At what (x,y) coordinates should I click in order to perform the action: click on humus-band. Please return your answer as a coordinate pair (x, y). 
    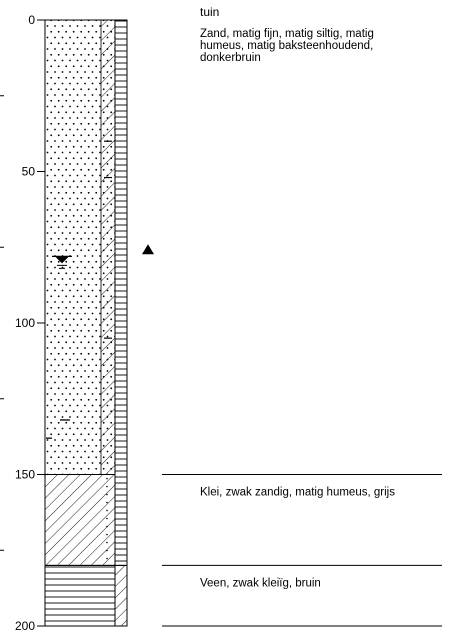
    Looking at the image, I should click on (108, 247).